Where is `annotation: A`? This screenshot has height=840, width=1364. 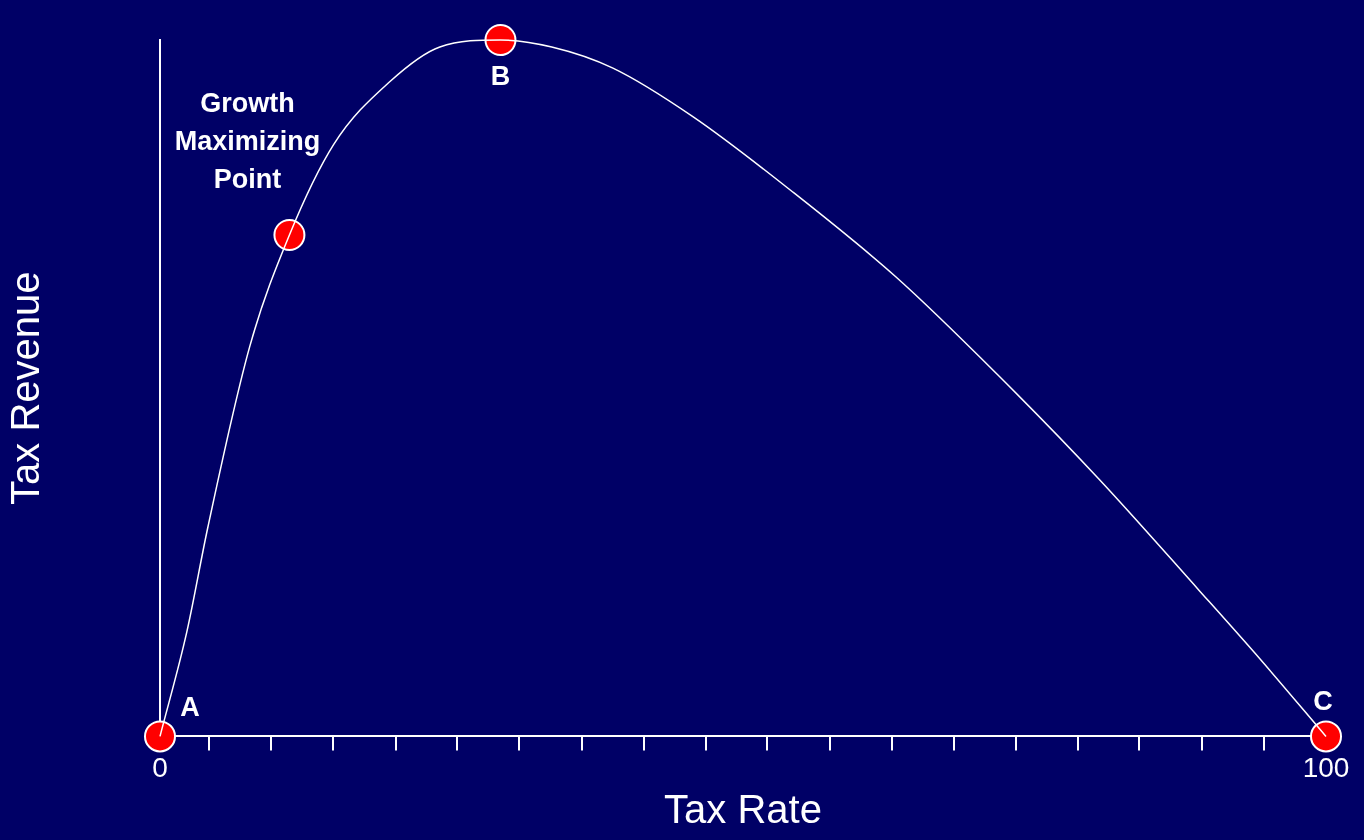
annotation: A is located at coordinates (190, 706).